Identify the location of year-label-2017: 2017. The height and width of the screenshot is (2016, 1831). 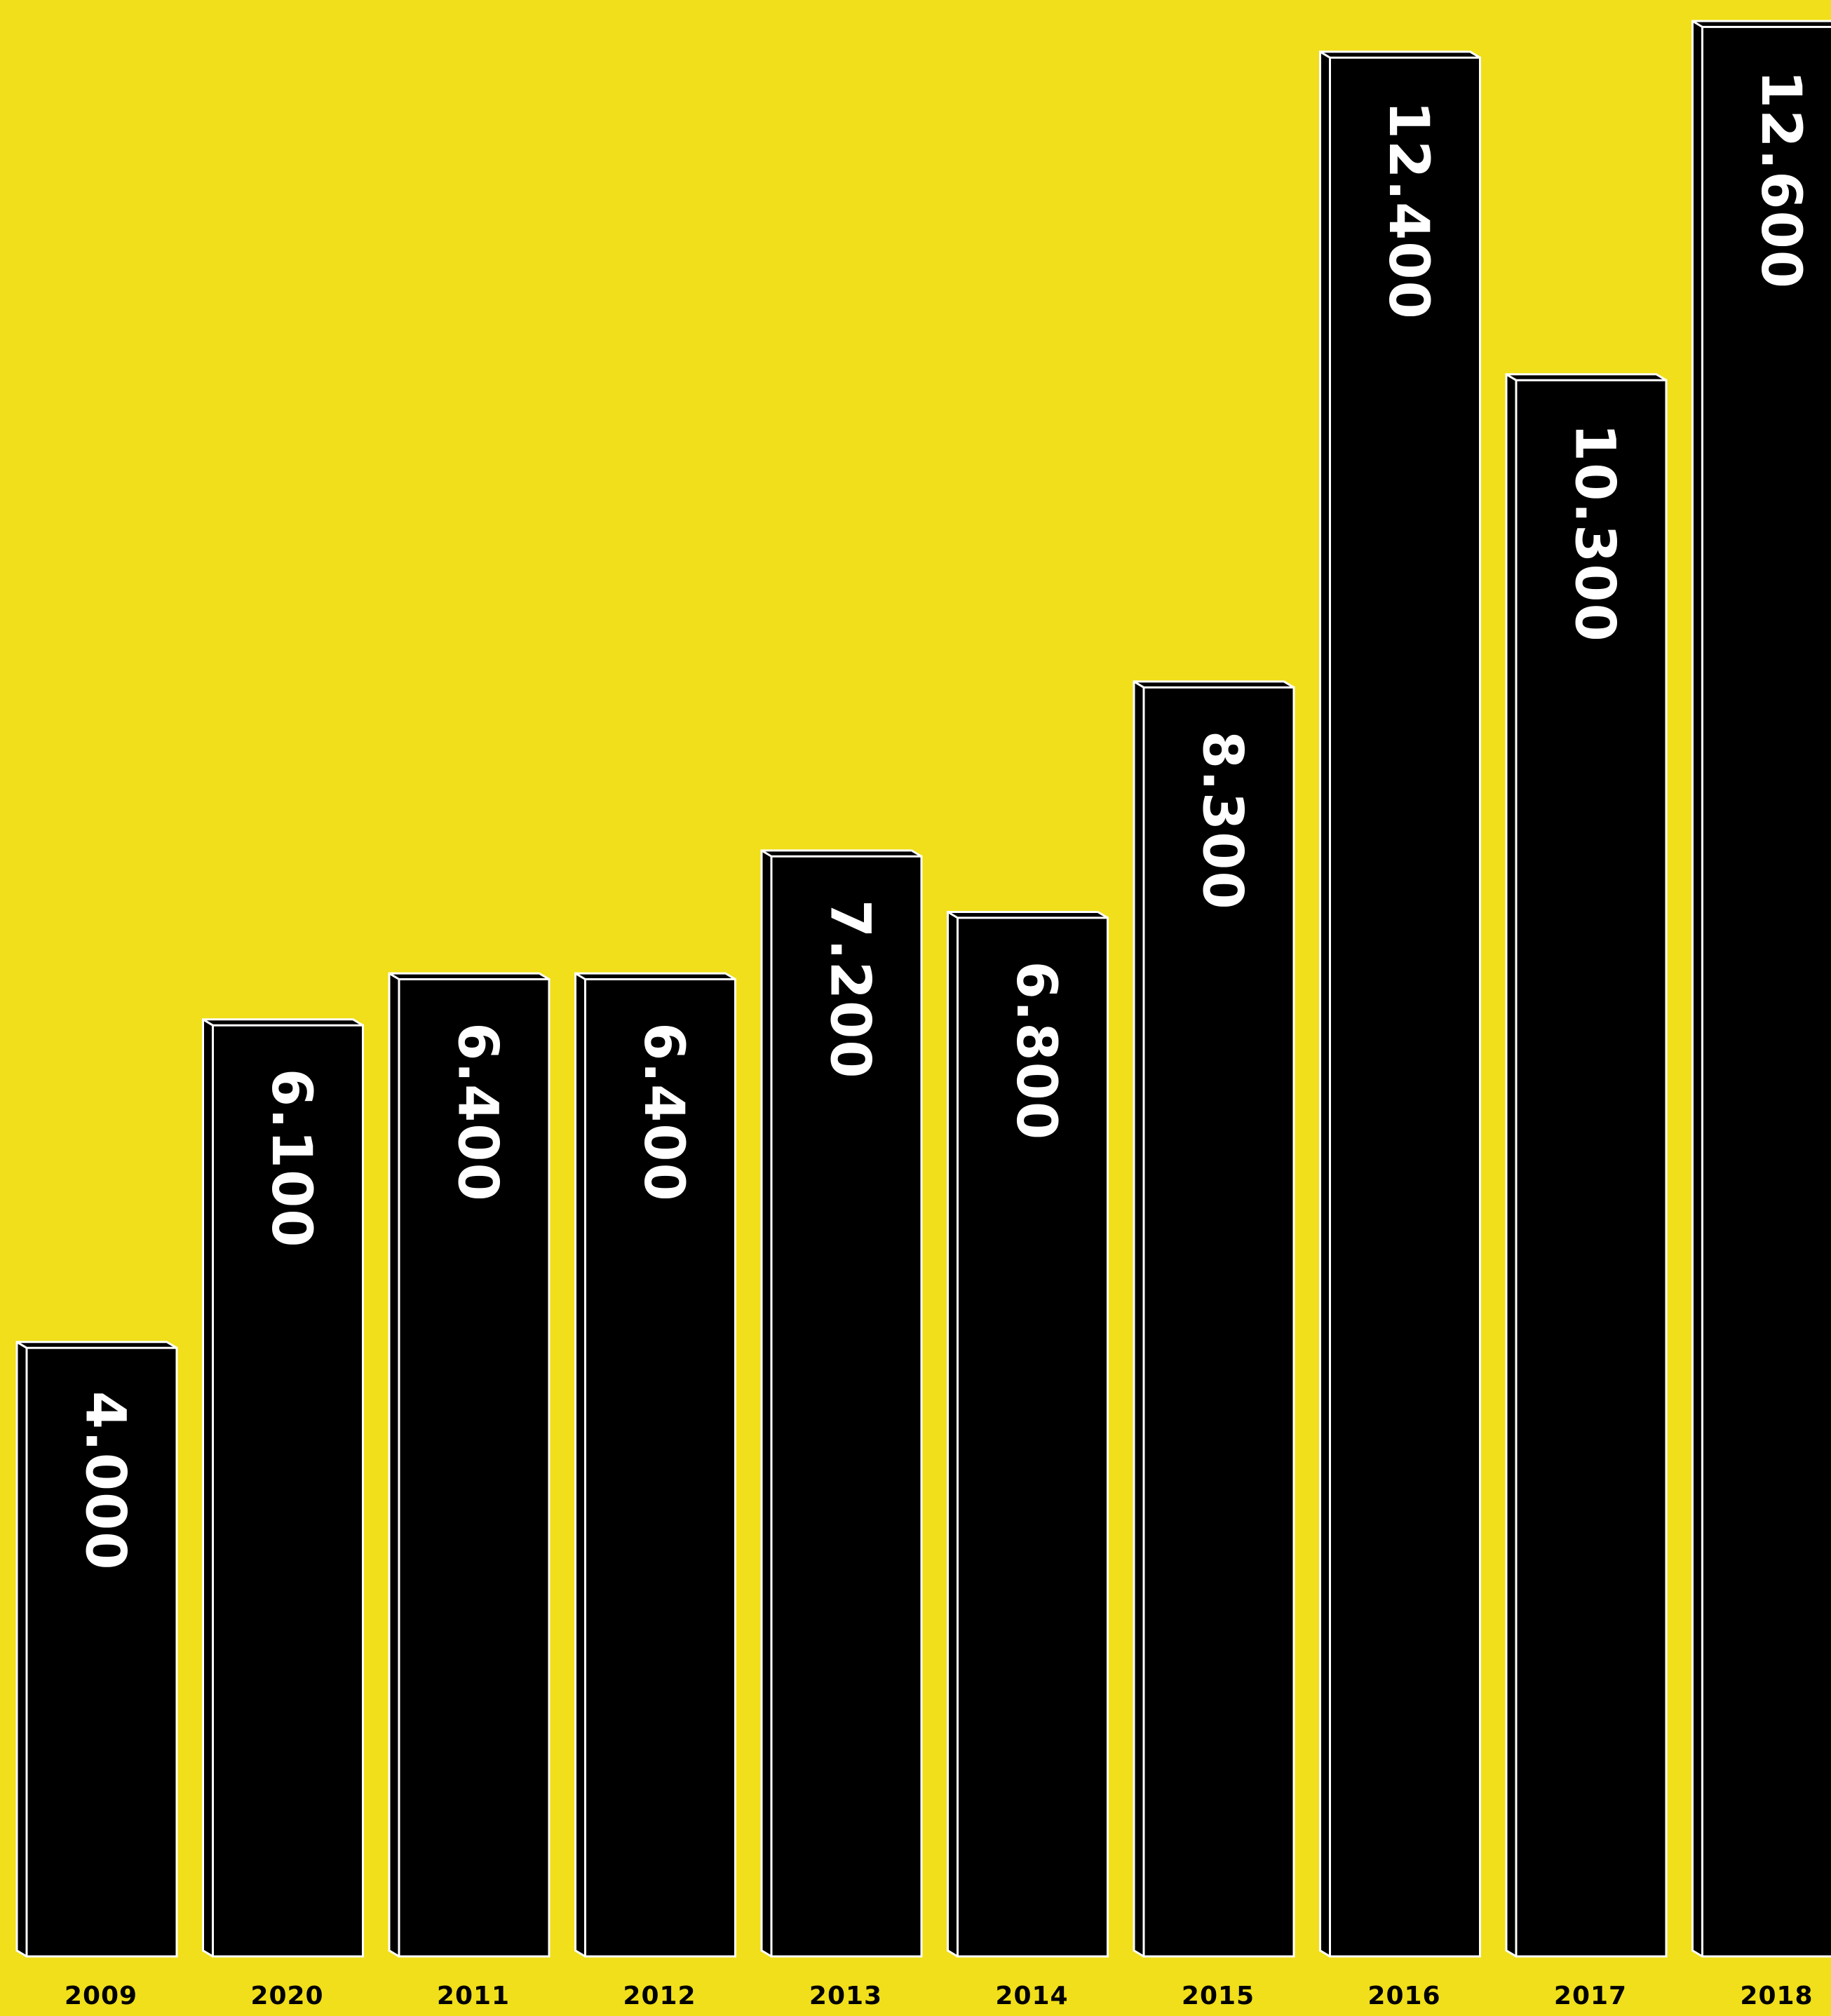
(1591, 1996).